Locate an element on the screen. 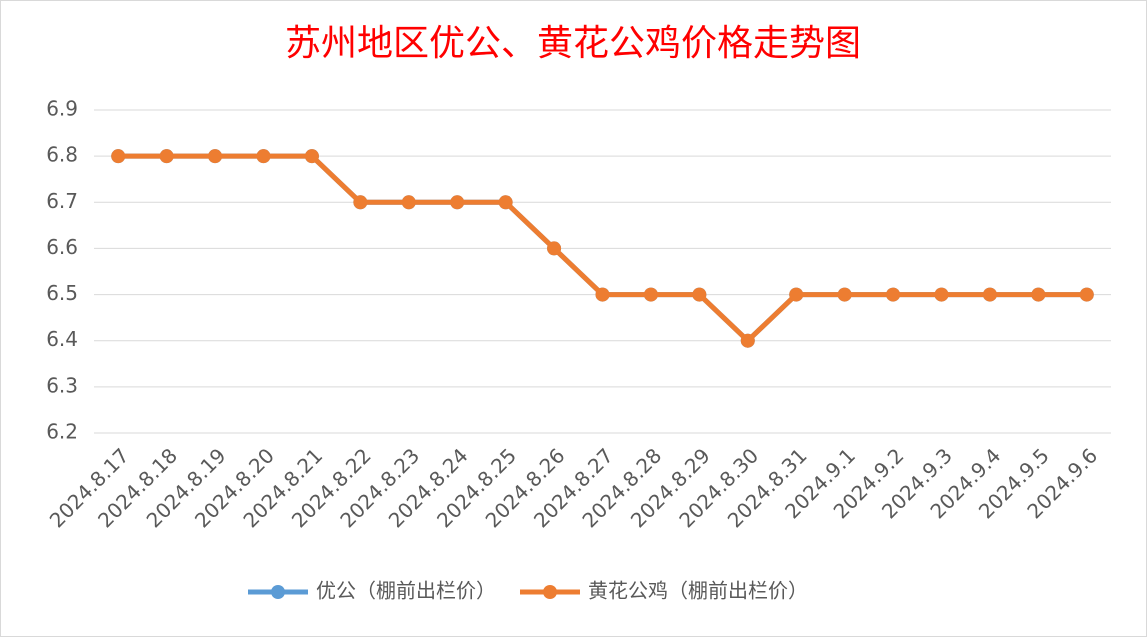  y-tick-label: 6.5 is located at coordinates (62, 293).